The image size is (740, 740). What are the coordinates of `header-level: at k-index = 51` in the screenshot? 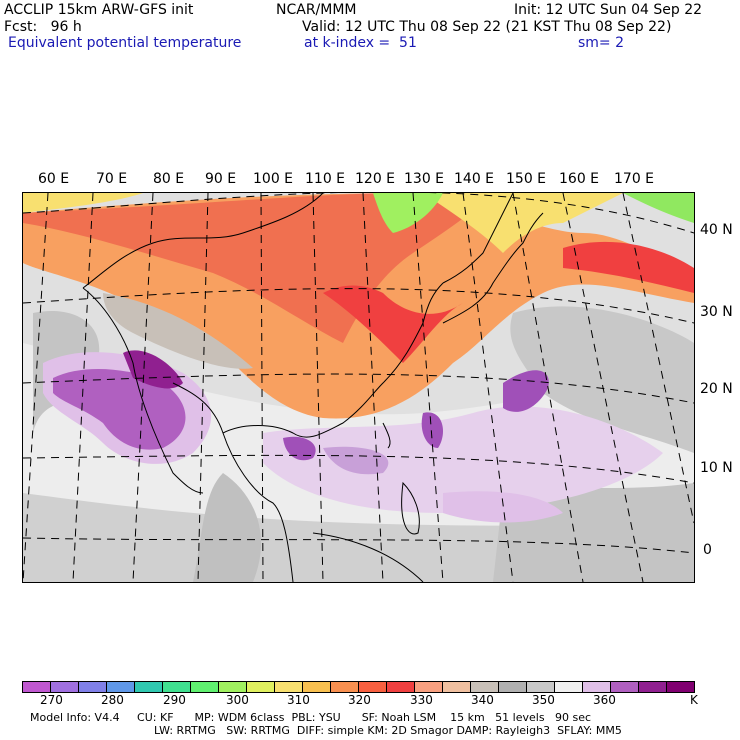 It's located at (360, 43).